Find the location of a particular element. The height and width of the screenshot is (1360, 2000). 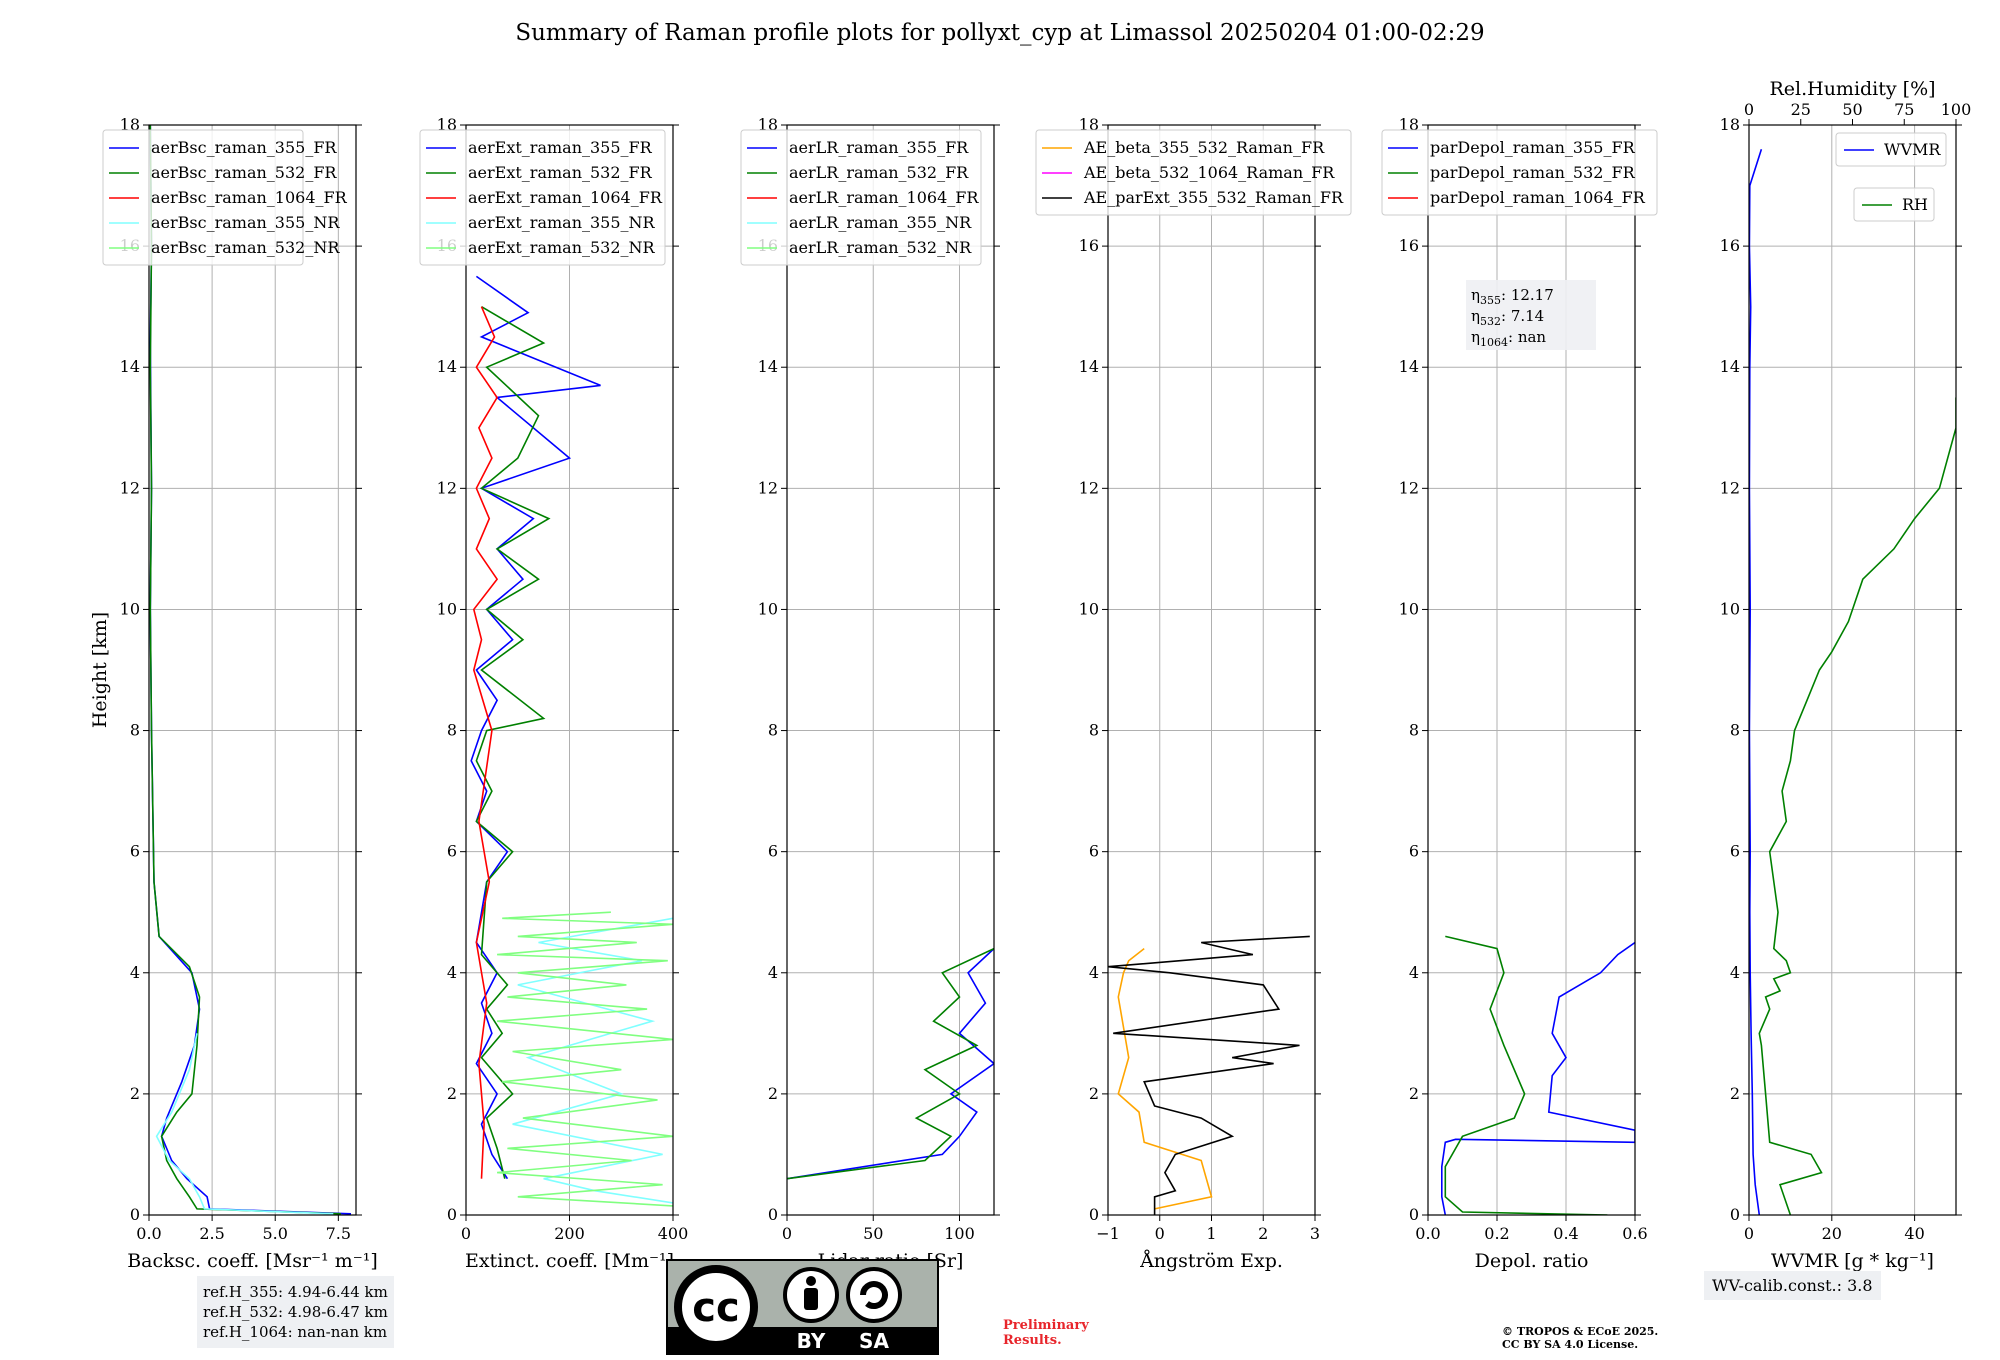

ref-height-355: ref.H_355: 4.94-6.44 km is located at coordinates (295, 1292).